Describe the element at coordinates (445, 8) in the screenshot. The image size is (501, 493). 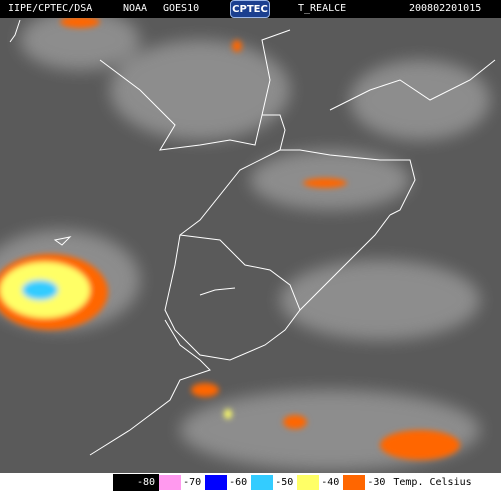
I see `timestamp: 200802201015` at that location.